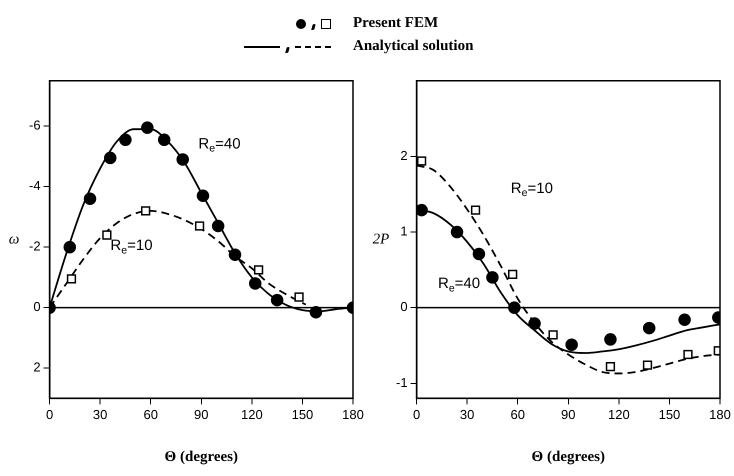  I want to click on legend-label: Present FEM, so click(396, 23).